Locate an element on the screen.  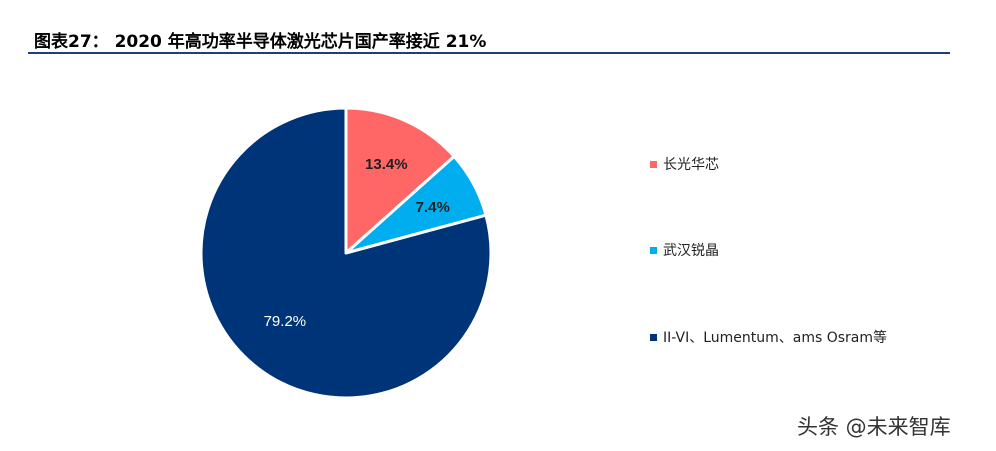
legend-label: 武汉锐晶 is located at coordinates (691, 251).